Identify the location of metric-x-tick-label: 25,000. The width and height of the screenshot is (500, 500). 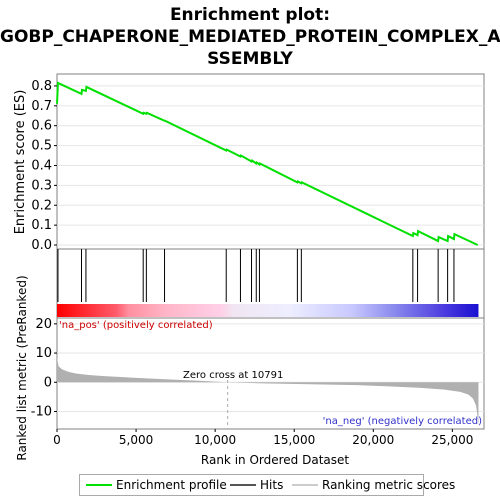
(452, 440).